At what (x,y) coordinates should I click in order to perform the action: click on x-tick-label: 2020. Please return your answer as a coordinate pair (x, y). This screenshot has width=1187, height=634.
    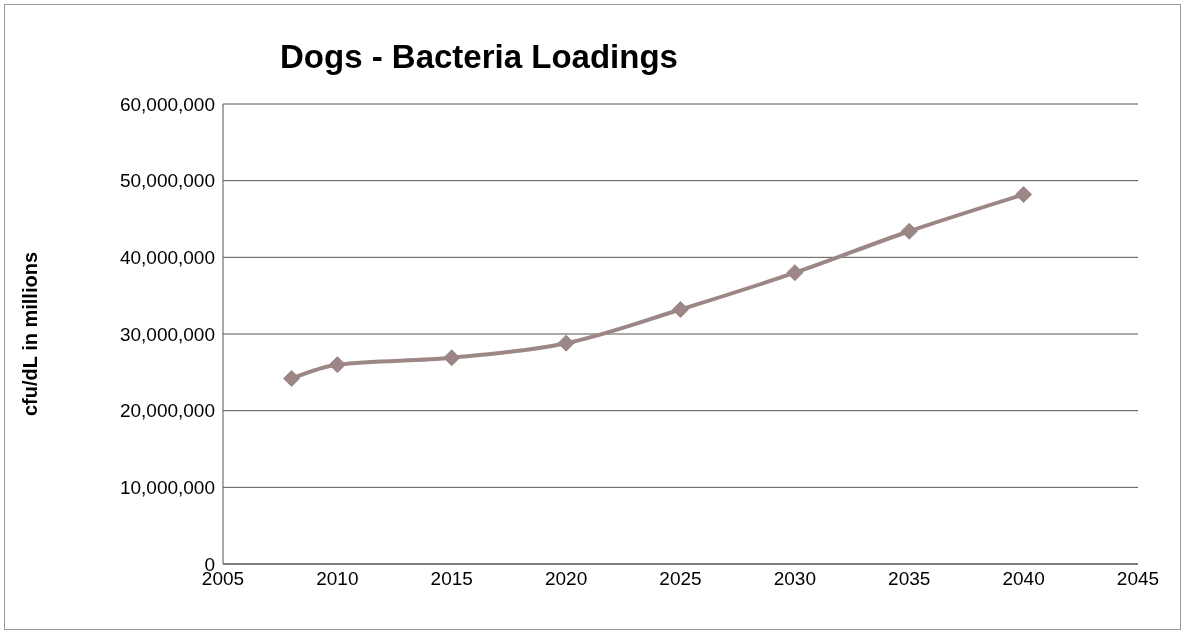
    Looking at the image, I should click on (566, 579).